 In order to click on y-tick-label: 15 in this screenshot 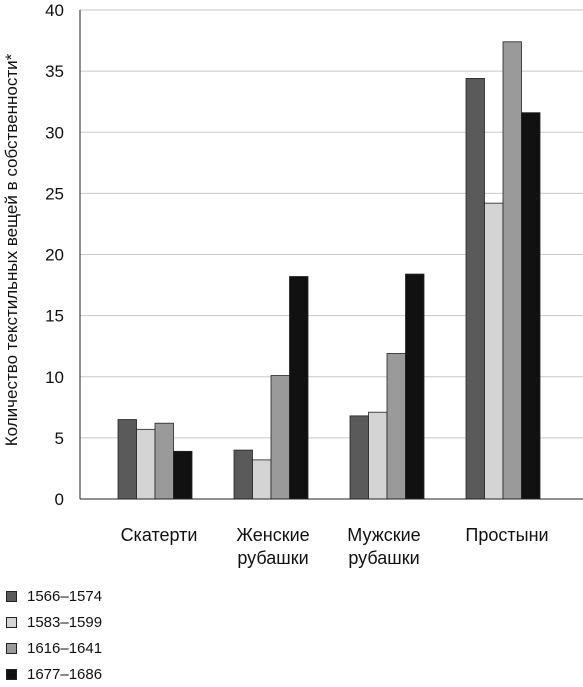, I will do `click(54, 316)`.